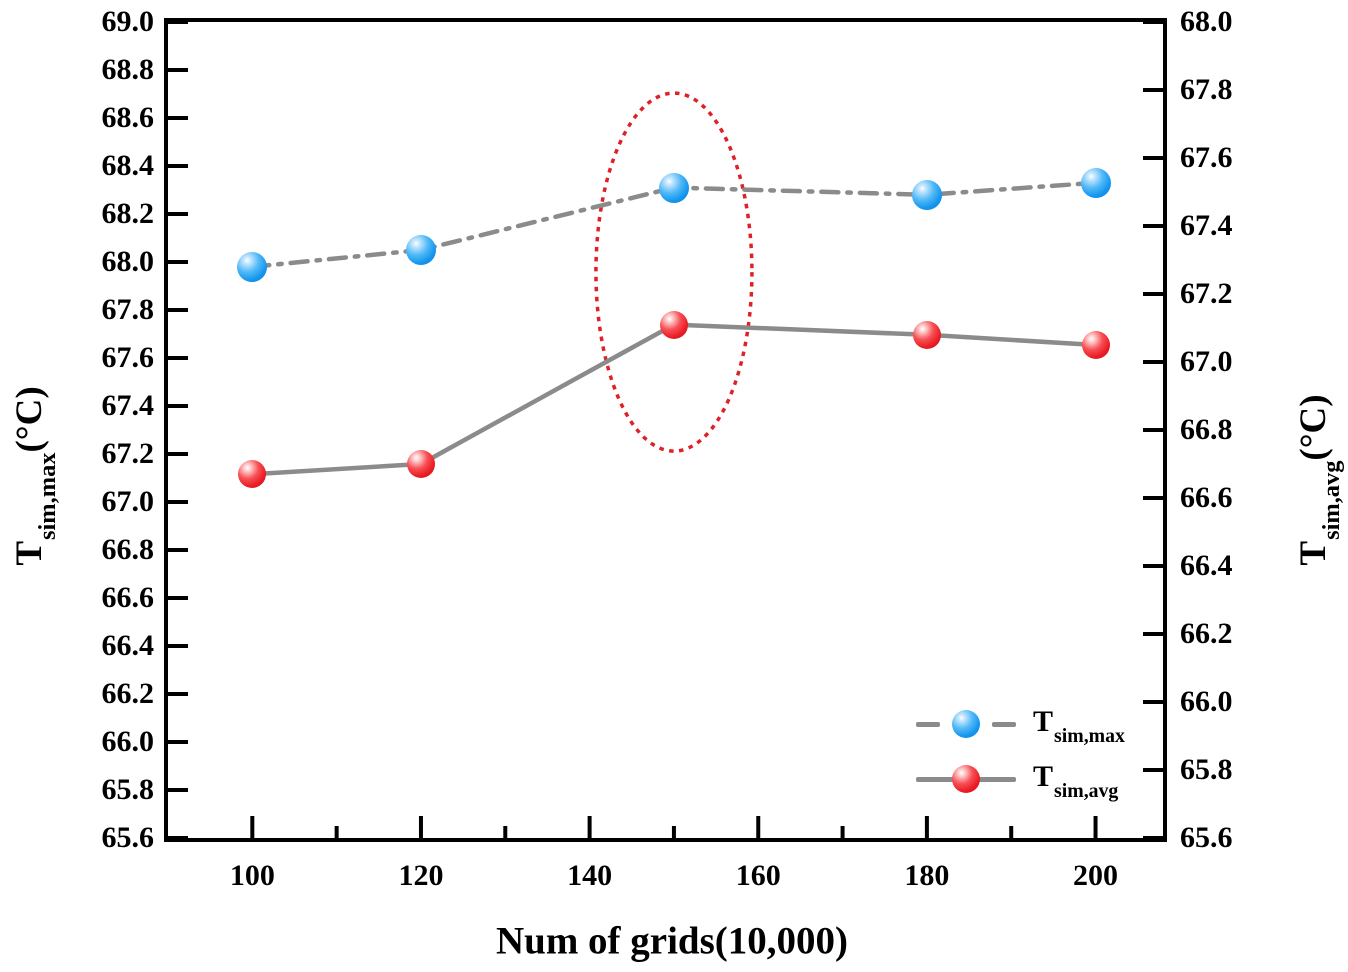 Image resolution: width=1348 pixels, height=972 pixels. What do you see at coordinates (1020, 726) in the screenshot?
I see `legend-entry-tsim-max: Tsim,max` at bounding box center [1020, 726].